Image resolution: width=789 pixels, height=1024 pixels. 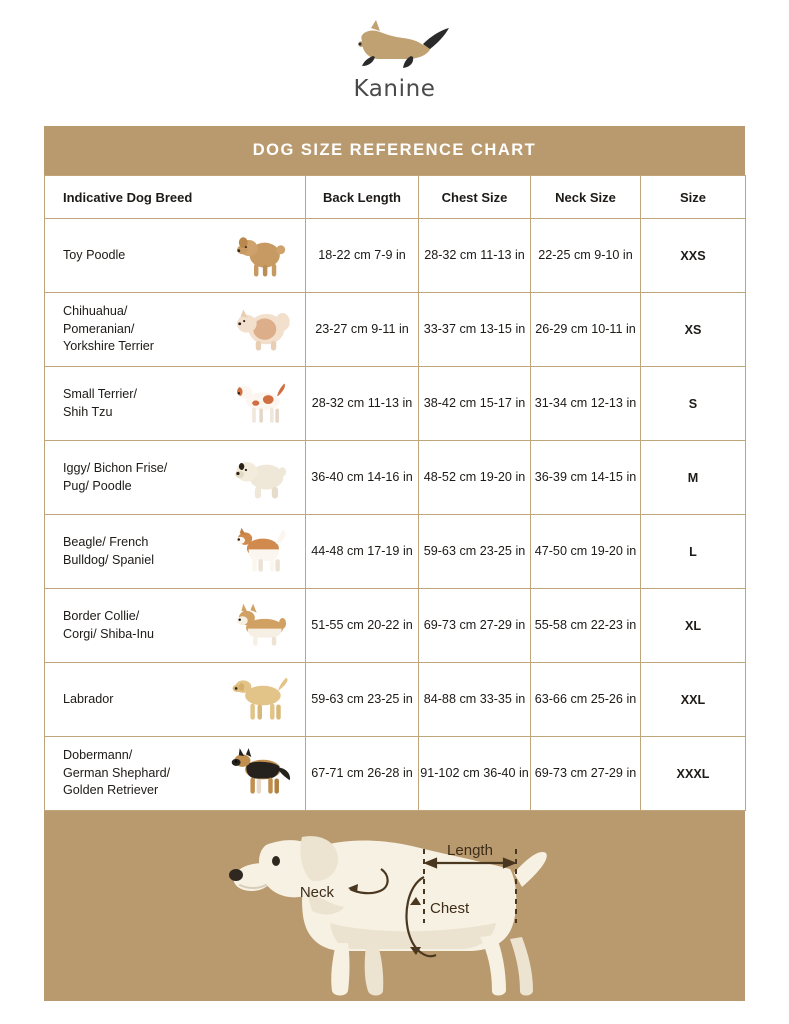 I want to click on table-row: Iggy/ Bichon Frise/ Pug/ Poodle, so click(x=395, y=477).